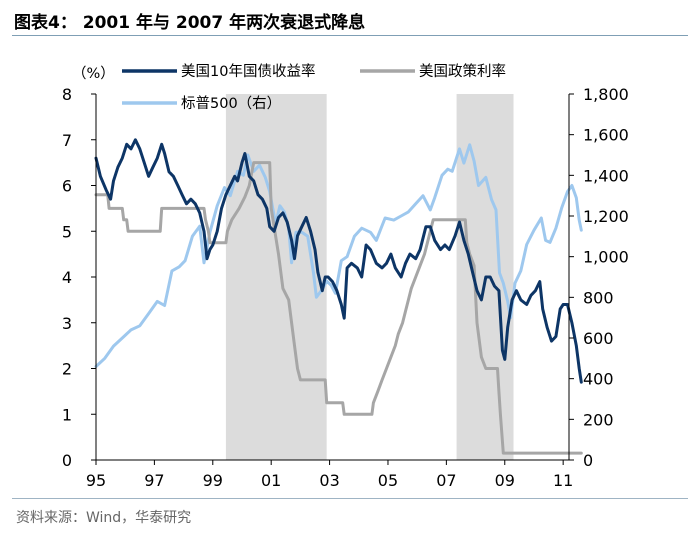 The image size is (700, 535). Describe the element at coordinates (606, 135) in the screenshot. I see `right-tick-label: 1,600` at that location.